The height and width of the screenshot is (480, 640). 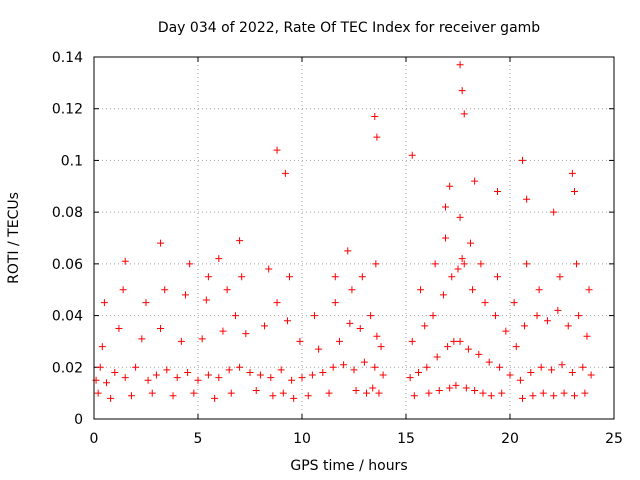 I want to click on x-tick-label: 25, so click(x=614, y=439).